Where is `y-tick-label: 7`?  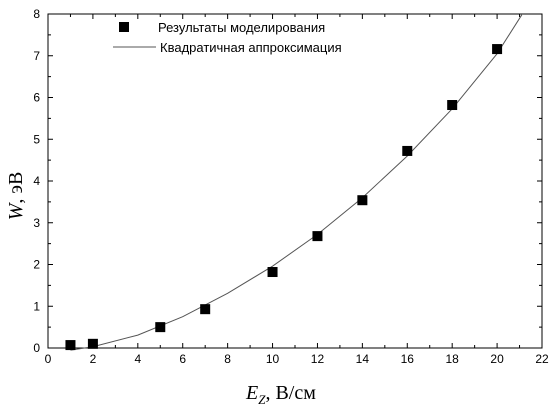 y-tick-label: 7 is located at coordinates (36, 56).